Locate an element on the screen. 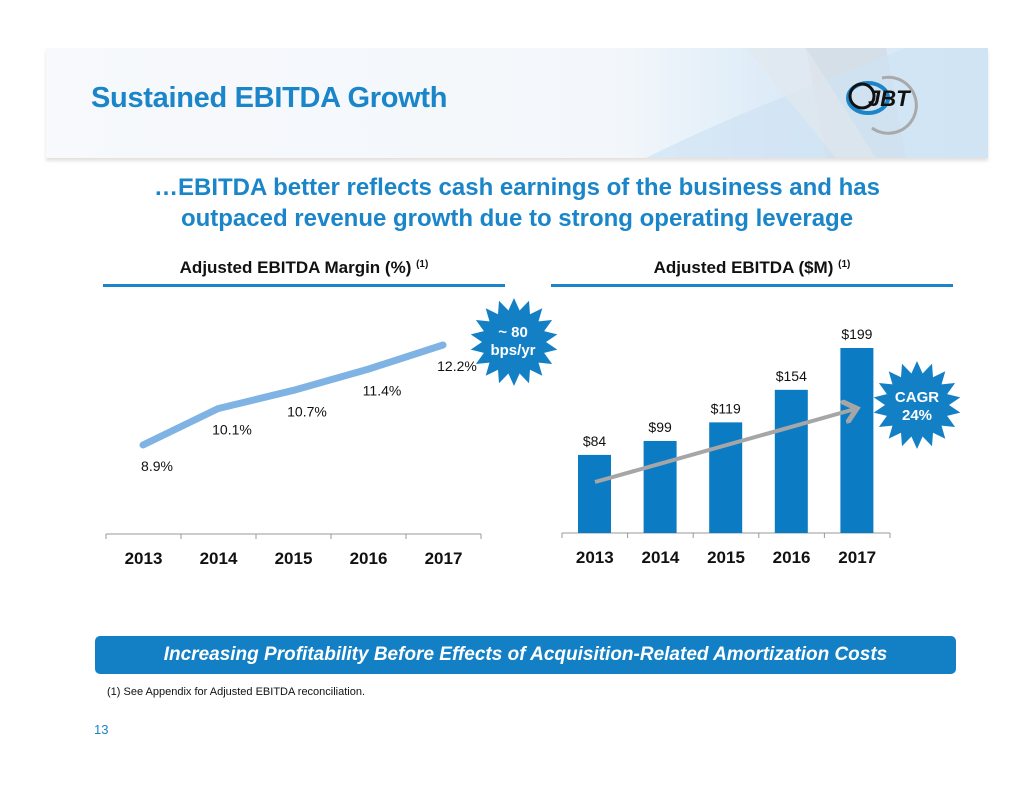 This screenshot has height=799, width=1034. margin-chart-underline is located at coordinates (304, 285).